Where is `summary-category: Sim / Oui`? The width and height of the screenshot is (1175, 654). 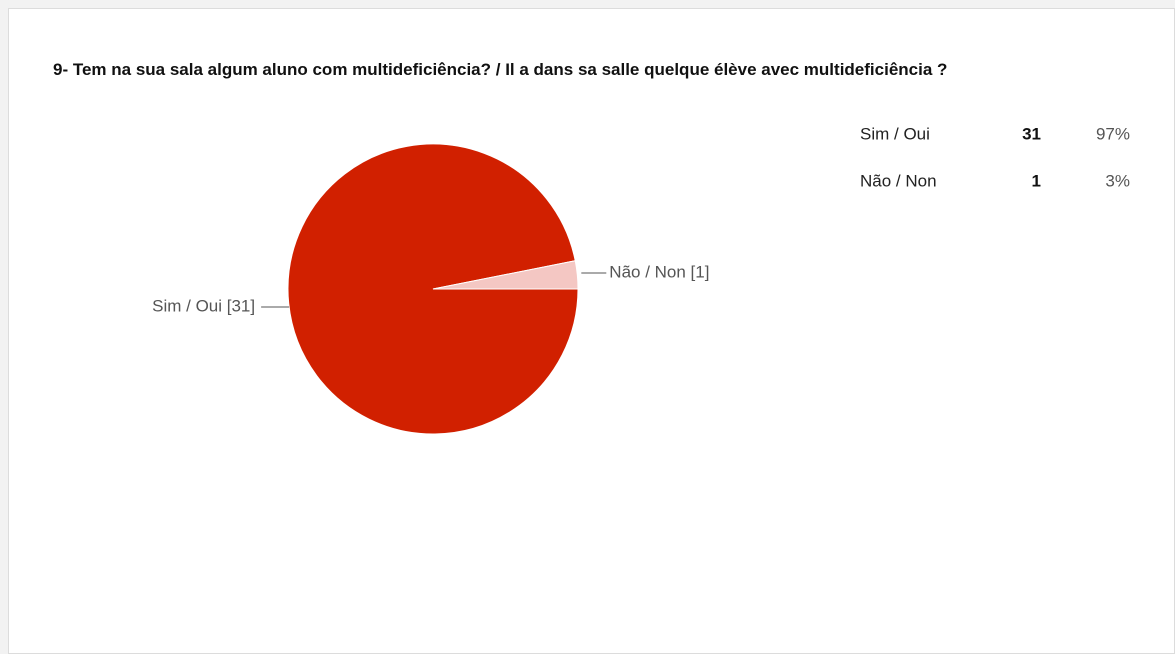
summary-category: Sim / Oui is located at coordinates (895, 133).